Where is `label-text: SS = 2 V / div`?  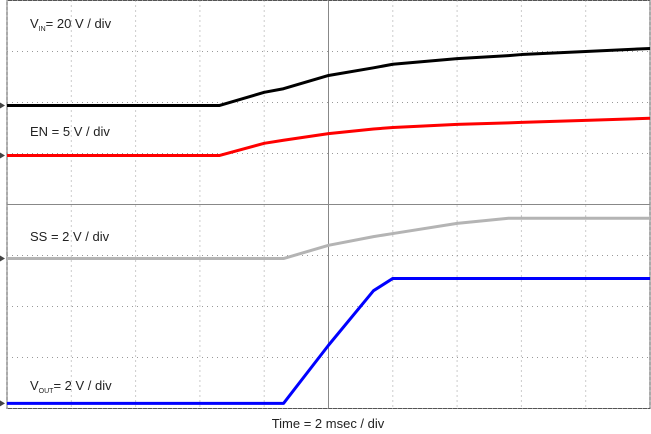
label-text: SS = 2 V / div is located at coordinates (70, 236).